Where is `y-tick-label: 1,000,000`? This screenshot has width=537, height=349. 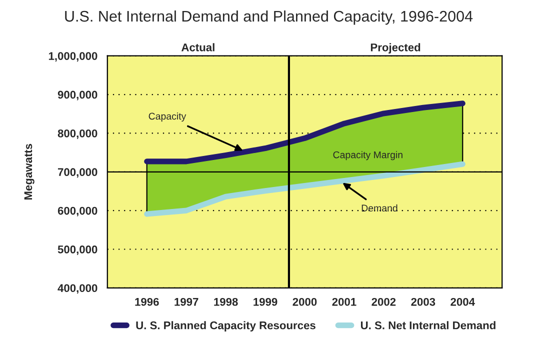 y-tick-label: 1,000,000 is located at coordinates (73, 57).